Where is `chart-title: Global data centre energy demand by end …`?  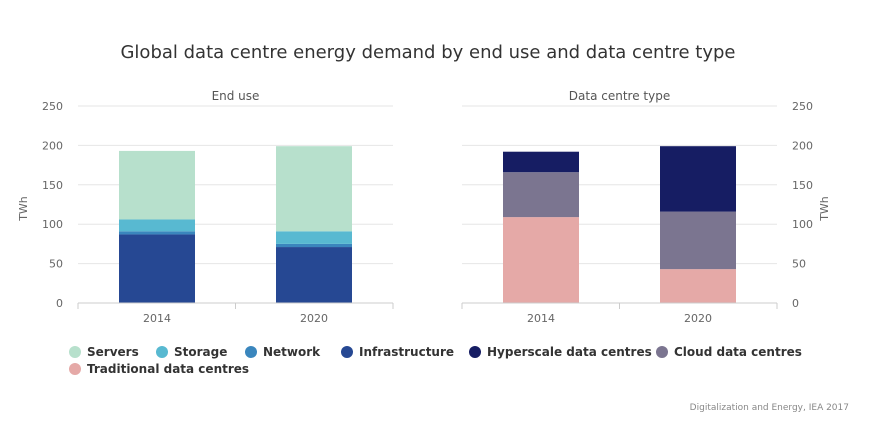 chart-title: Global data centre energy demand by end … is located at coordinates (427, 52).